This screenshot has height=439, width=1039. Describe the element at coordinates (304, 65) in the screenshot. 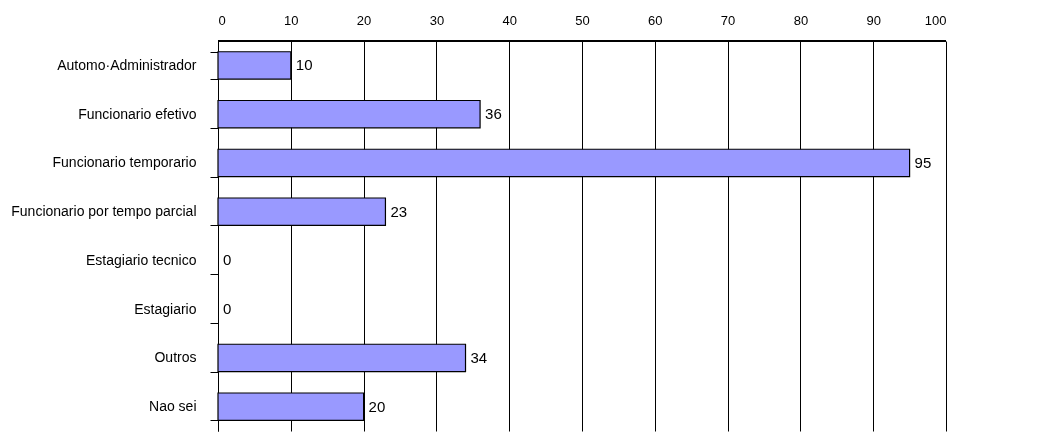

I see `data-label: 10` at that location.